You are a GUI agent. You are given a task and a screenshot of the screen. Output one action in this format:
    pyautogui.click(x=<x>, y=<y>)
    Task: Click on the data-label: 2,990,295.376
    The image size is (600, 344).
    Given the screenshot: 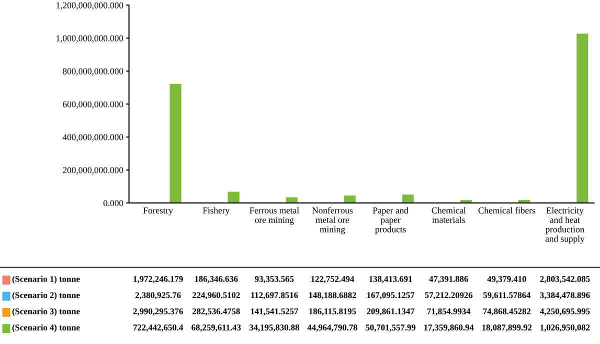 What is the action you would take?
    pyautogui.click(x=158, y=312)
    